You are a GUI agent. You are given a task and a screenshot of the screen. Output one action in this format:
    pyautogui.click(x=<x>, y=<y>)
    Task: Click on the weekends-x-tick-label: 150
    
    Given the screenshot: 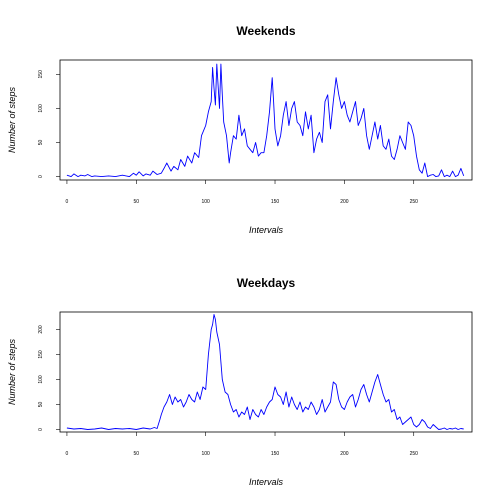 What is the action you would take?
    pyautogui.click(x=275, y=202)
    